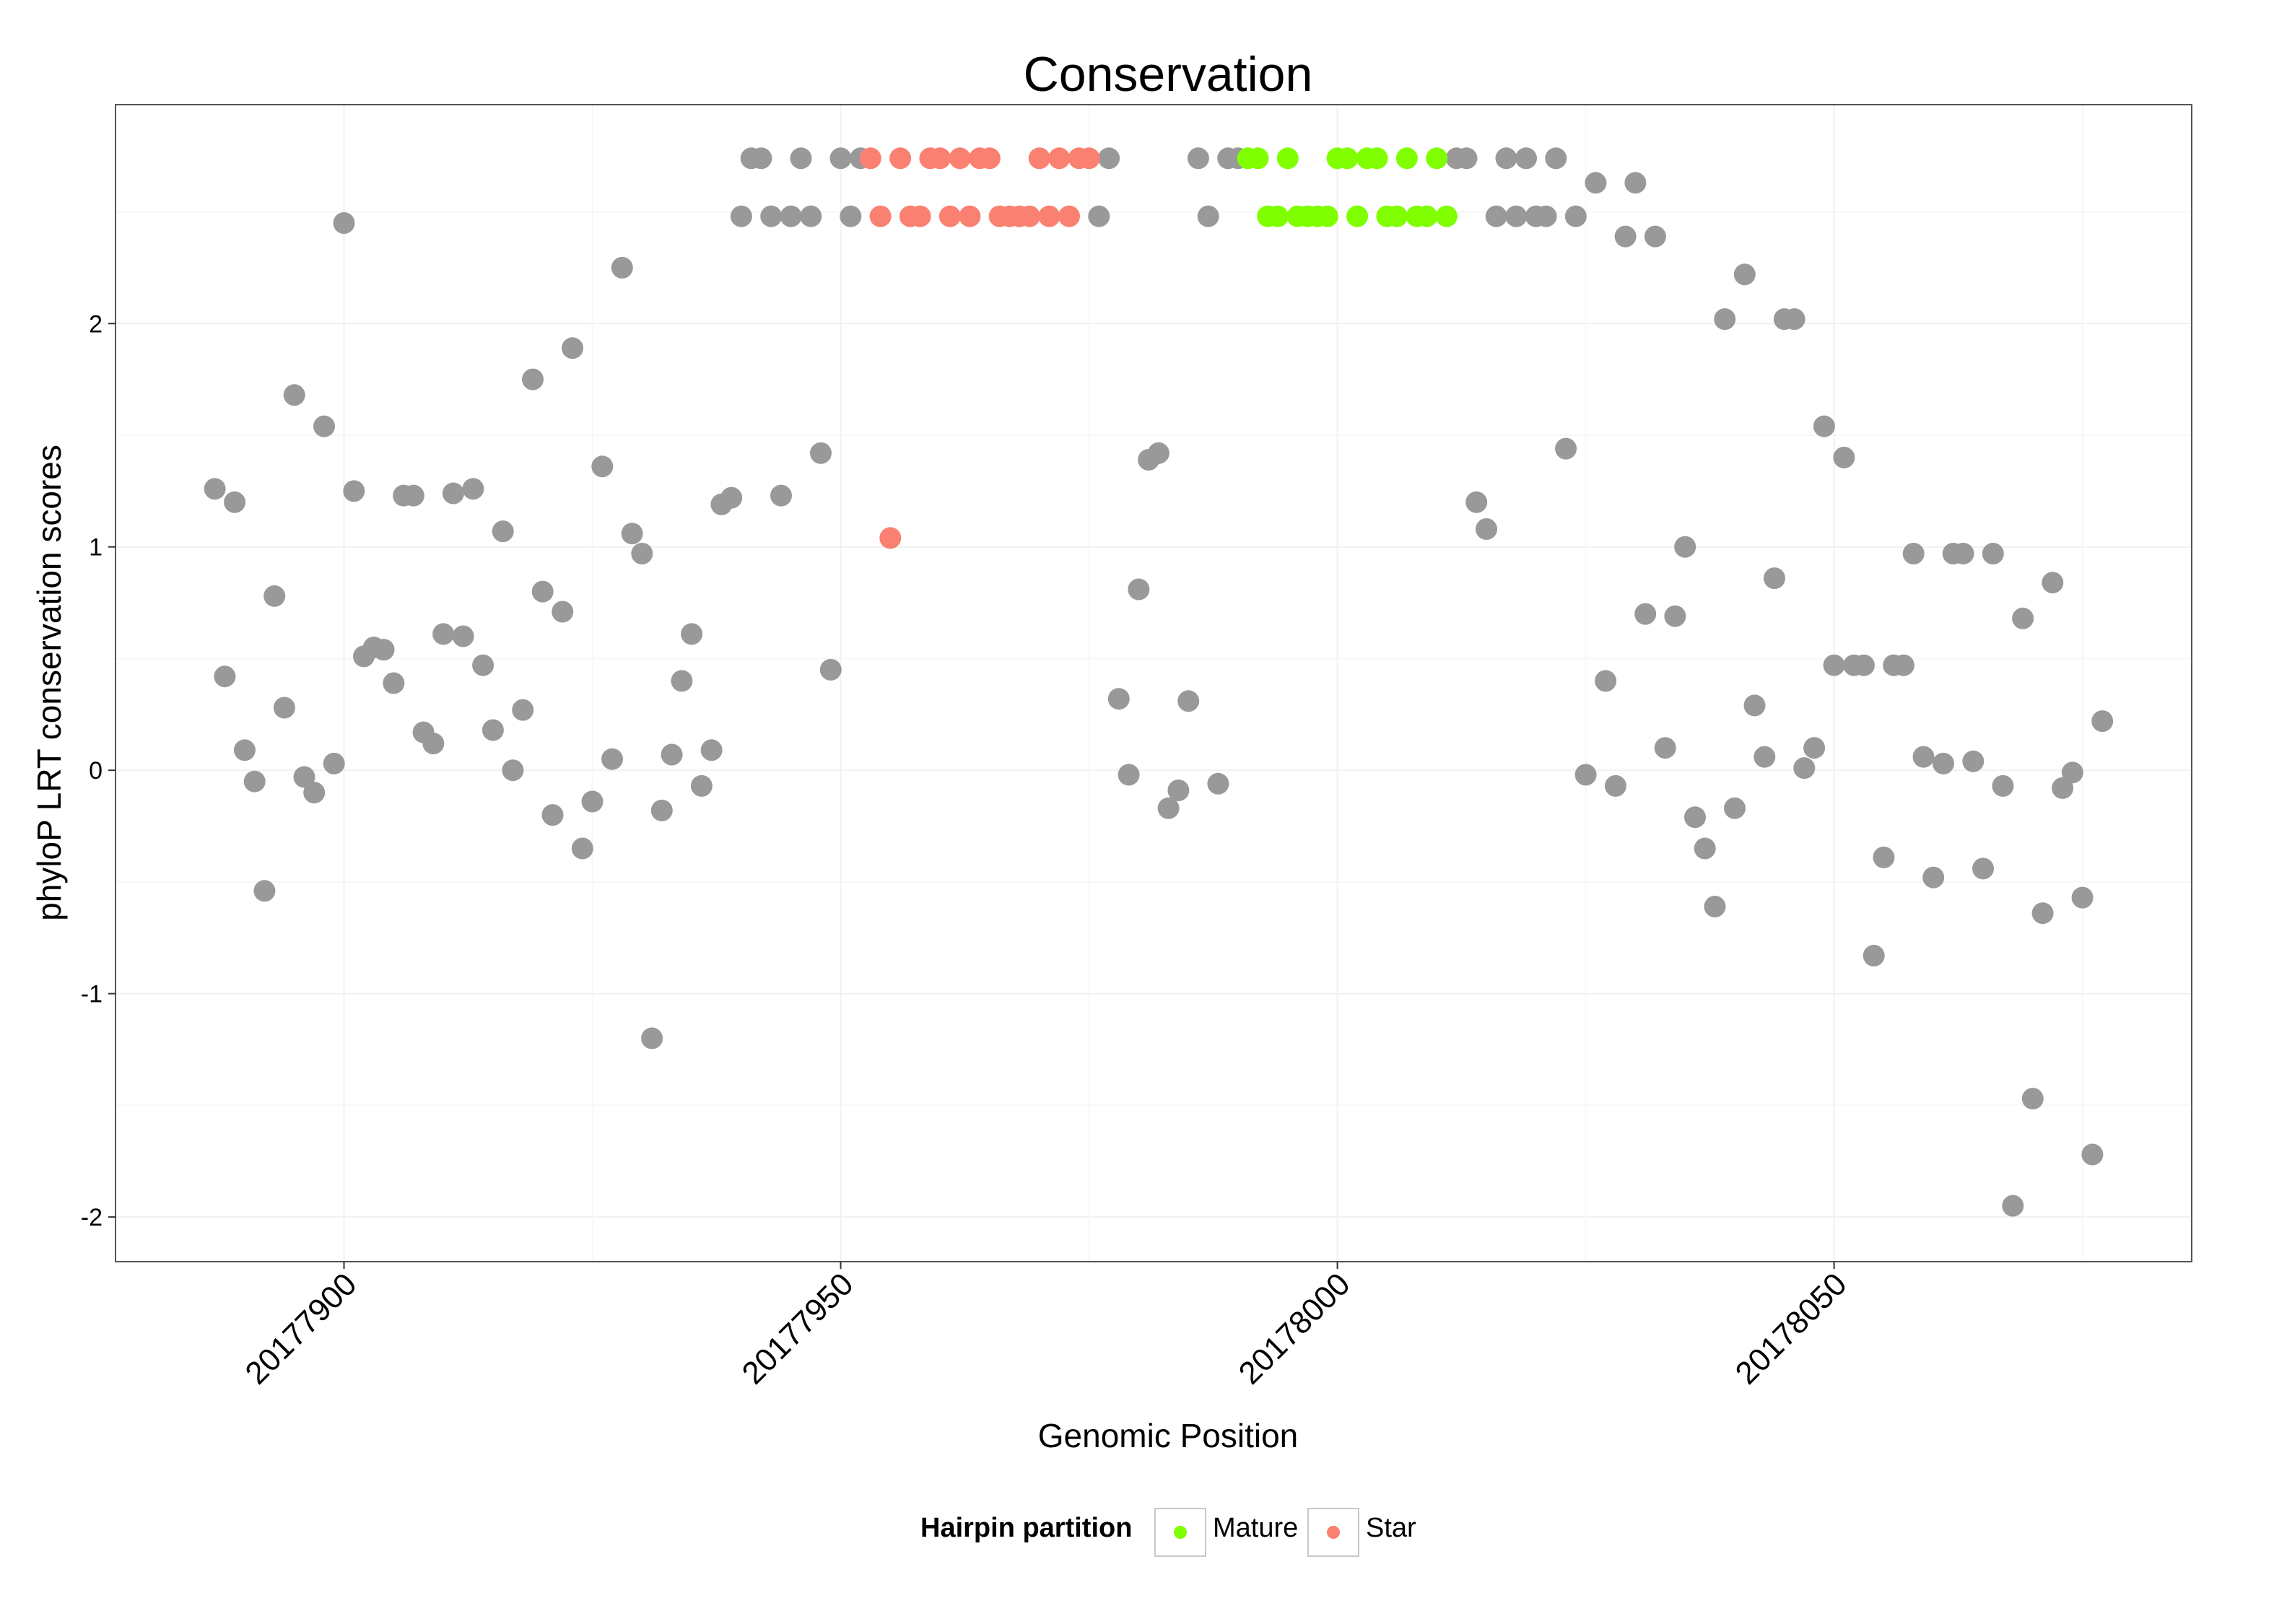 The height and width of the screenshot is (1624, 2274). I want to click on y-axis-title: phyloP LRT conservation scores, so click(49, 683).